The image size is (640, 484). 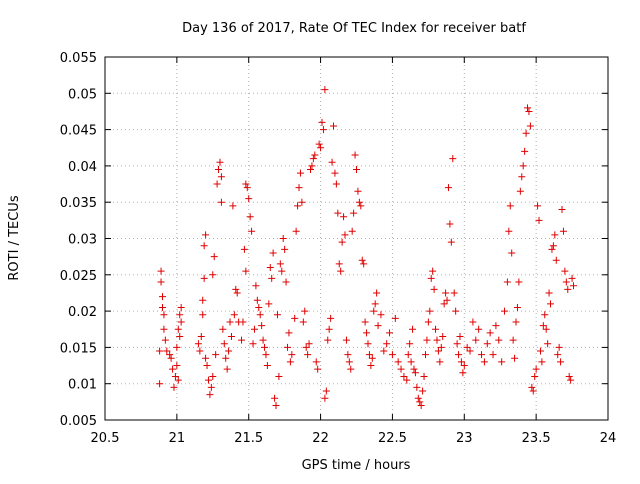 I want to click on x-tick-label: 21, so click(x=177, y=438).